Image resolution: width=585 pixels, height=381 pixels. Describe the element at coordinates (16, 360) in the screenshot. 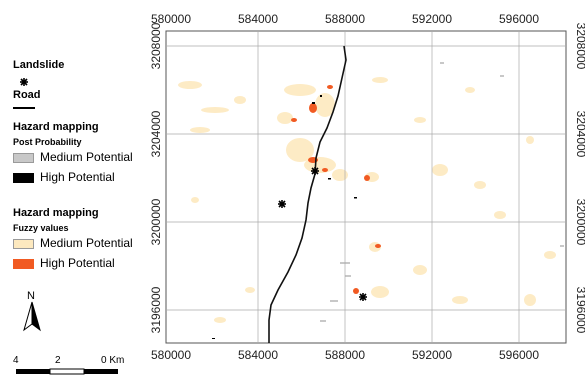

I see `scale-label-4: 4` at that location.